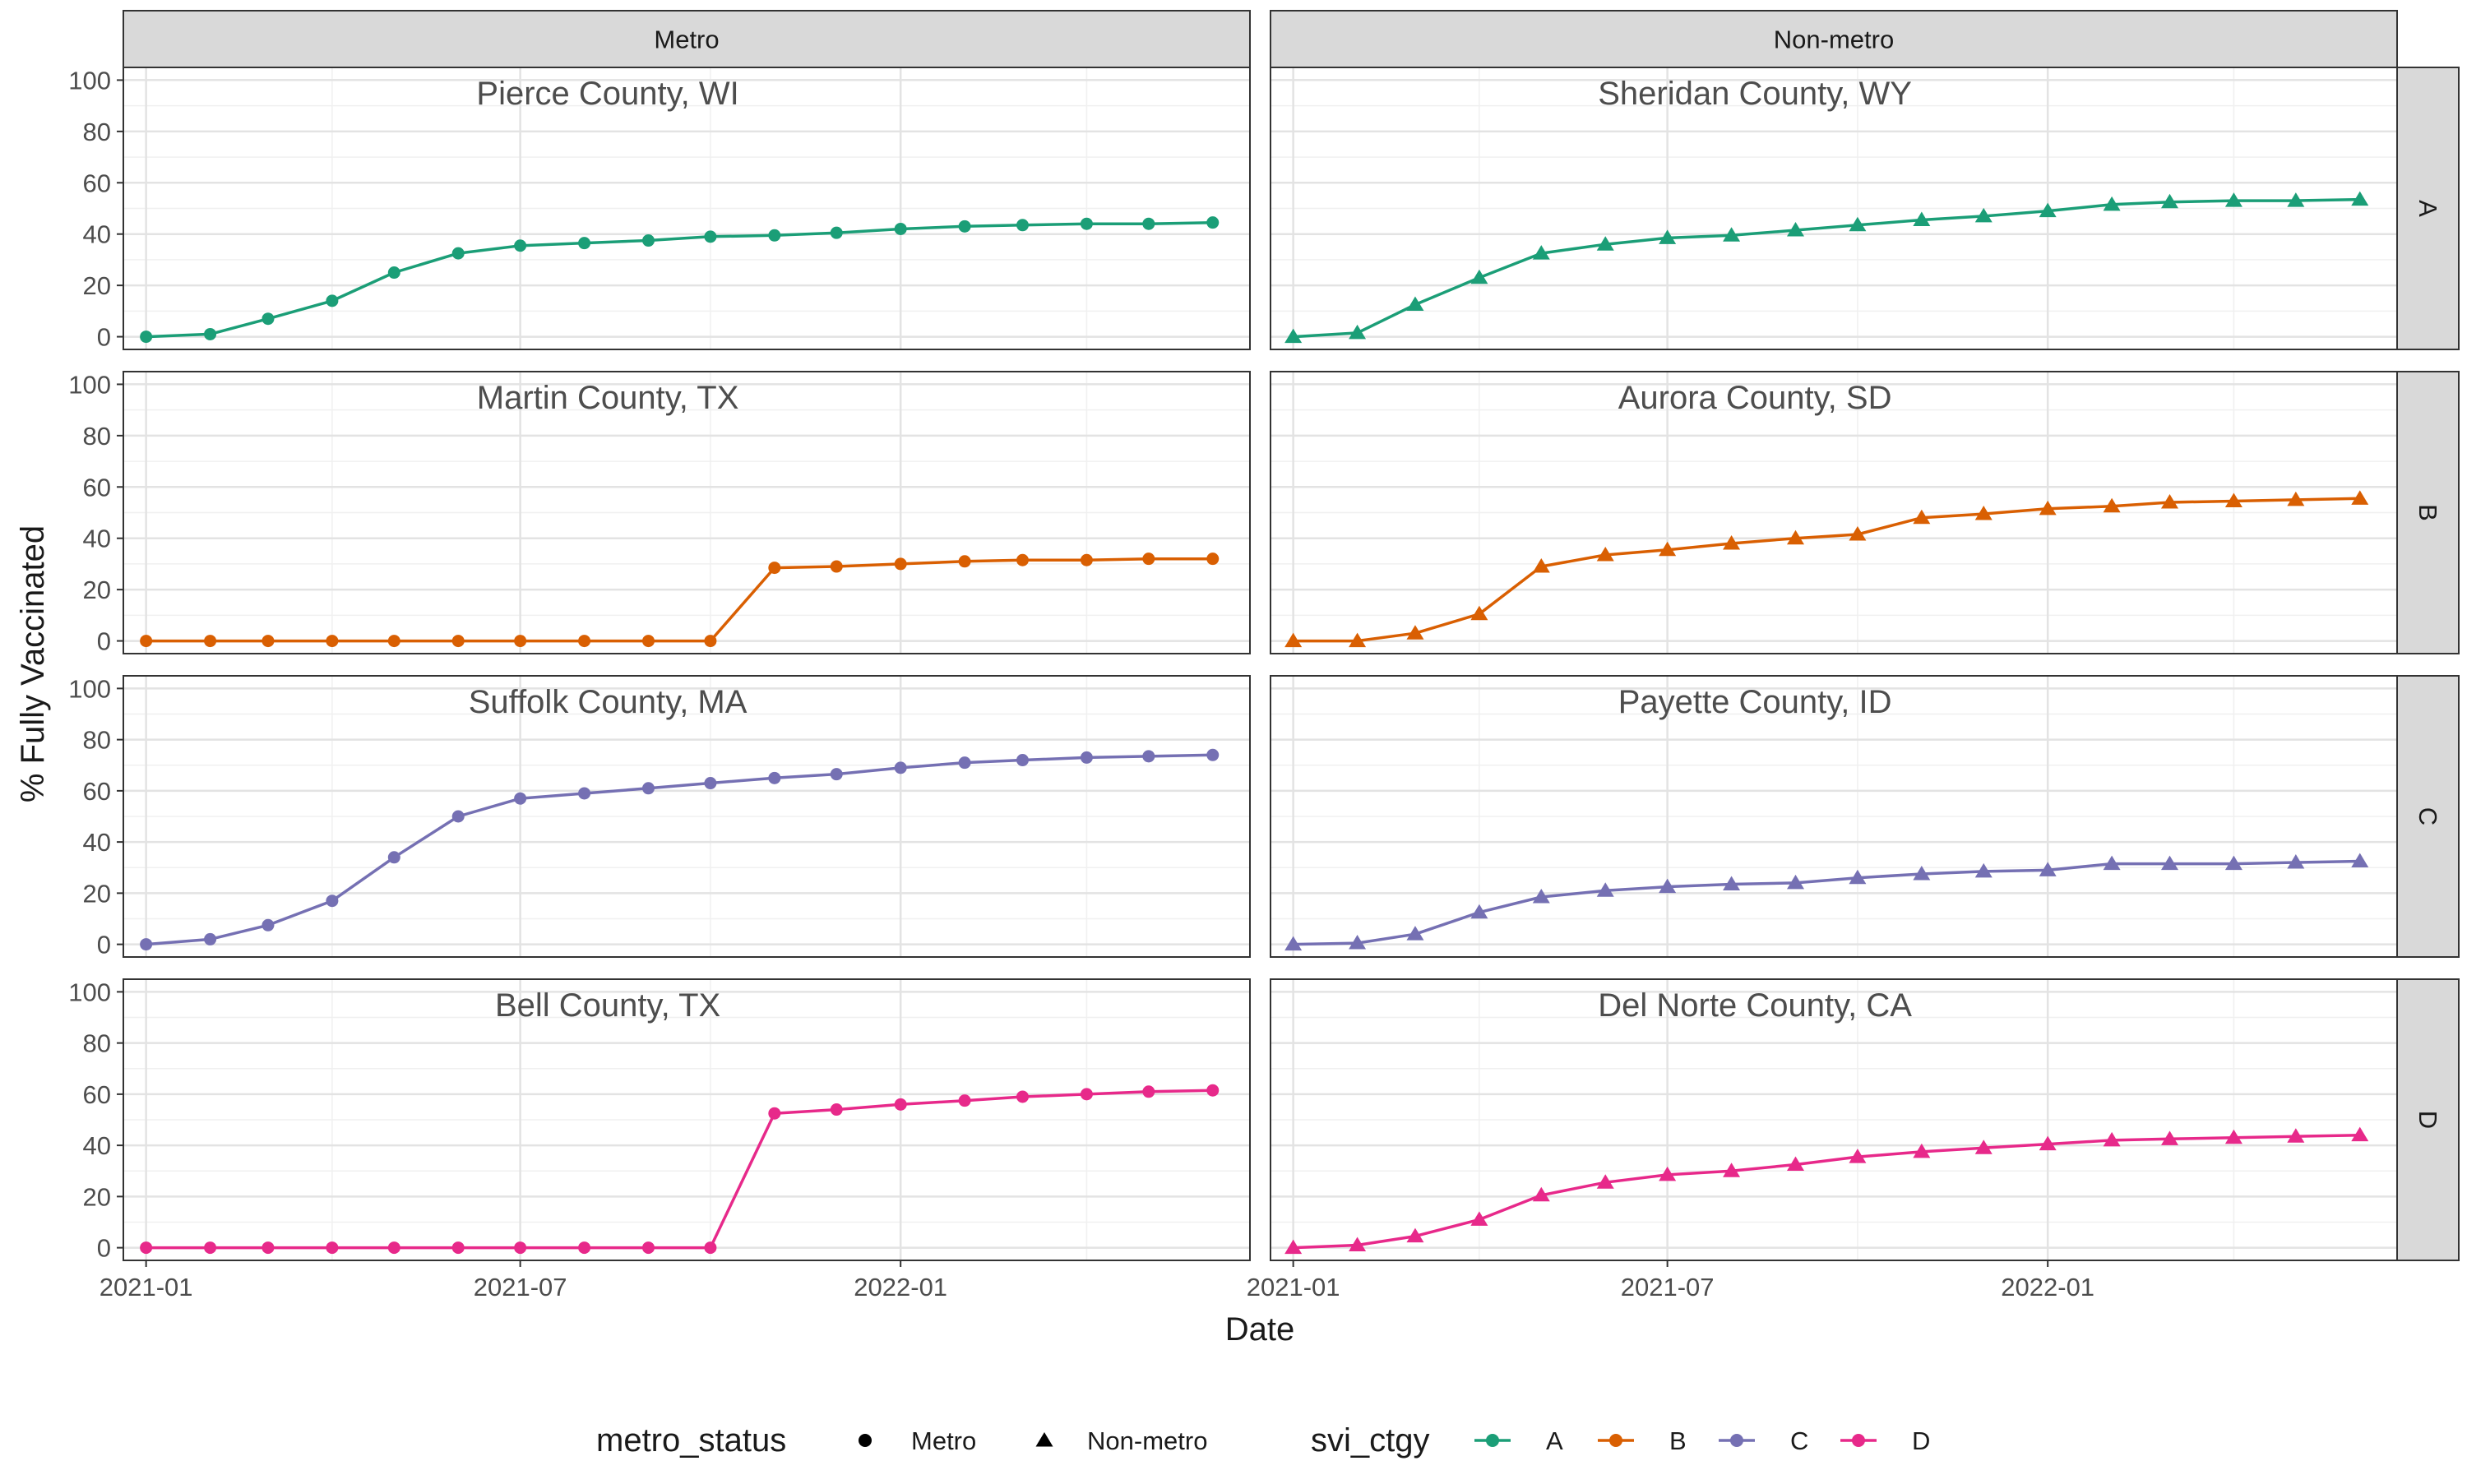 The height and width of the screenshot is (1484, 2467). Describe the element at coordinates (1921, 1441) in the screenshot. I see `legend-label: D` at that location.